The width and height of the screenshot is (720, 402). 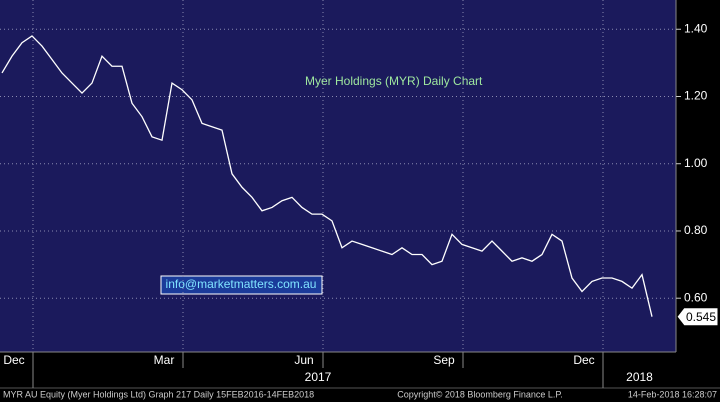 I want to click on y-tick-label: 1.40, so click(x=696, y=28).